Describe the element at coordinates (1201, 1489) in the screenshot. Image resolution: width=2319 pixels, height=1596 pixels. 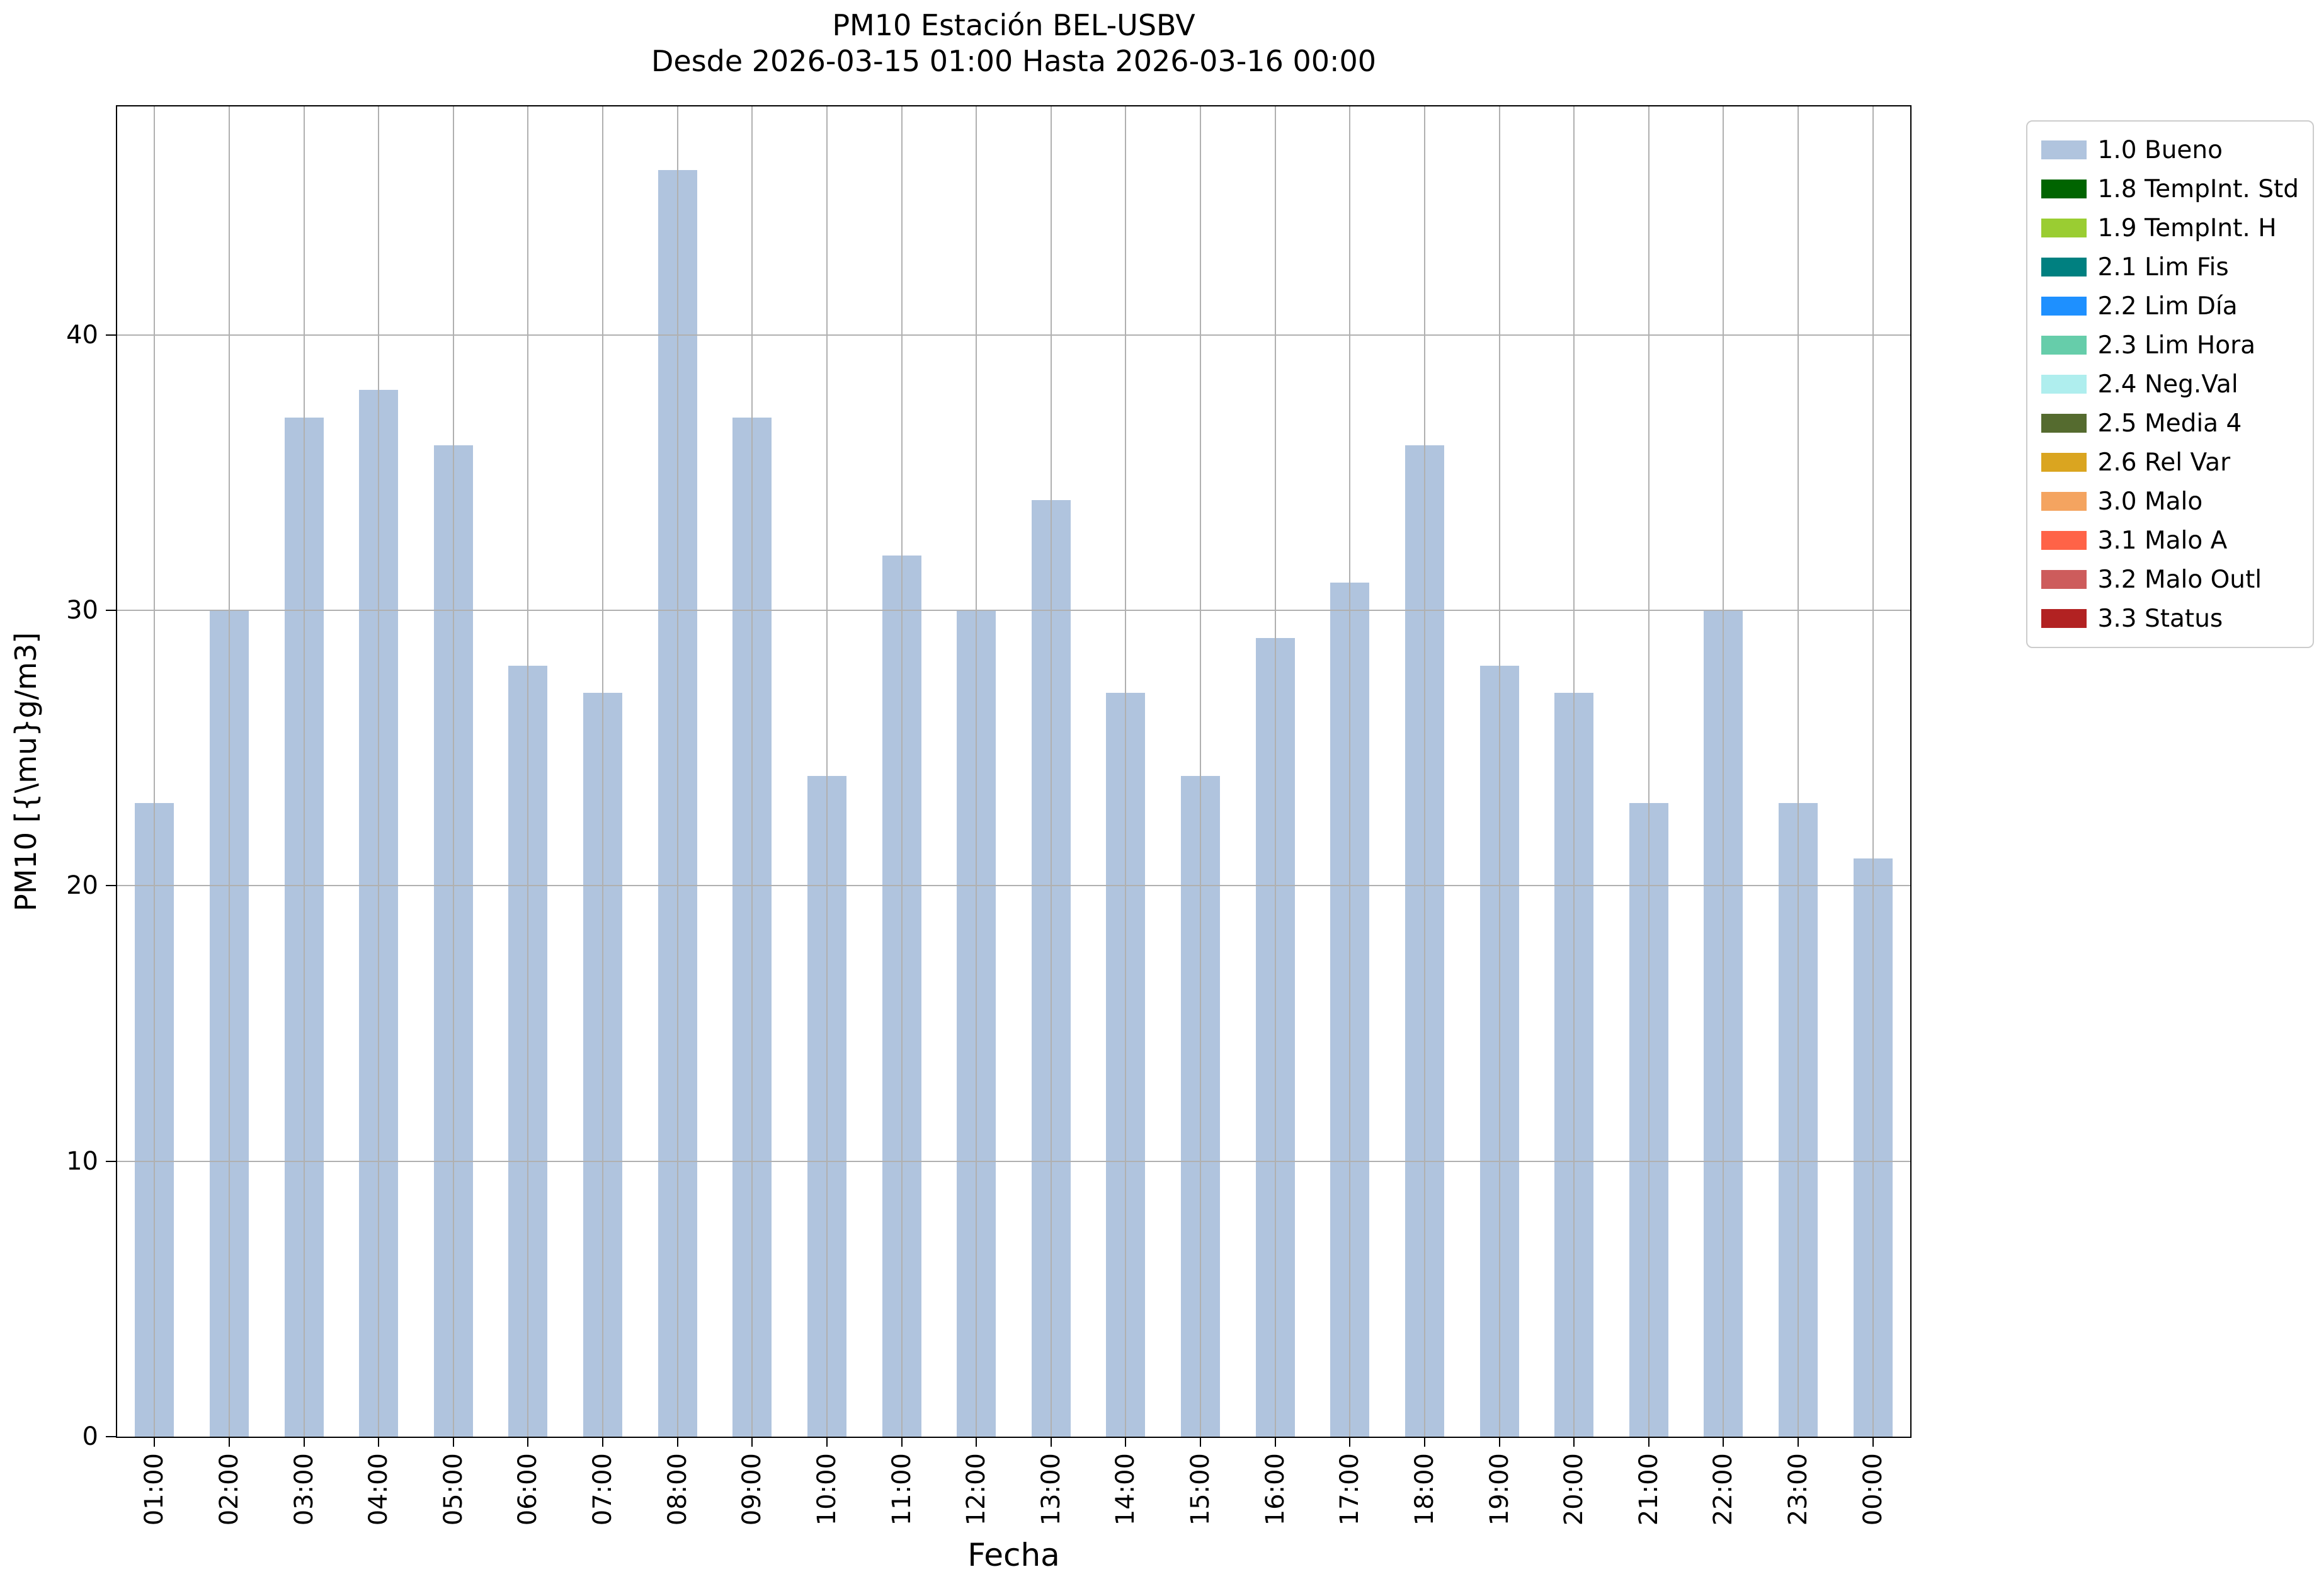
I see `x-tick-label: 15:00` at that location.